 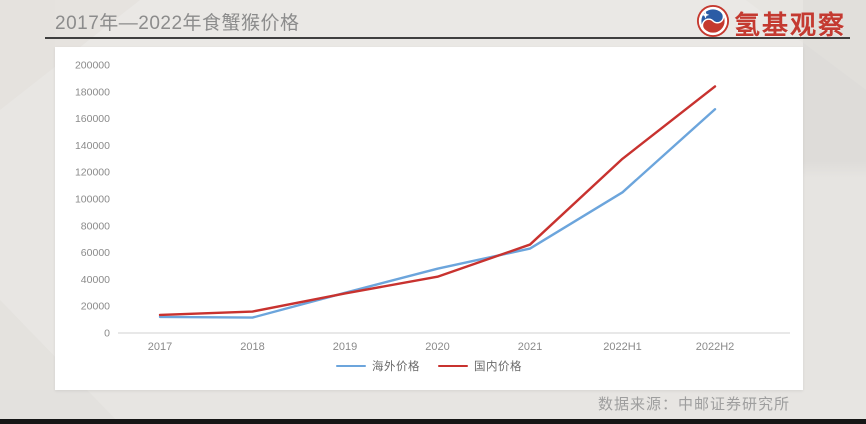 I want to click on y-axis-tick-label: 60000, so click(x=95, y=253).